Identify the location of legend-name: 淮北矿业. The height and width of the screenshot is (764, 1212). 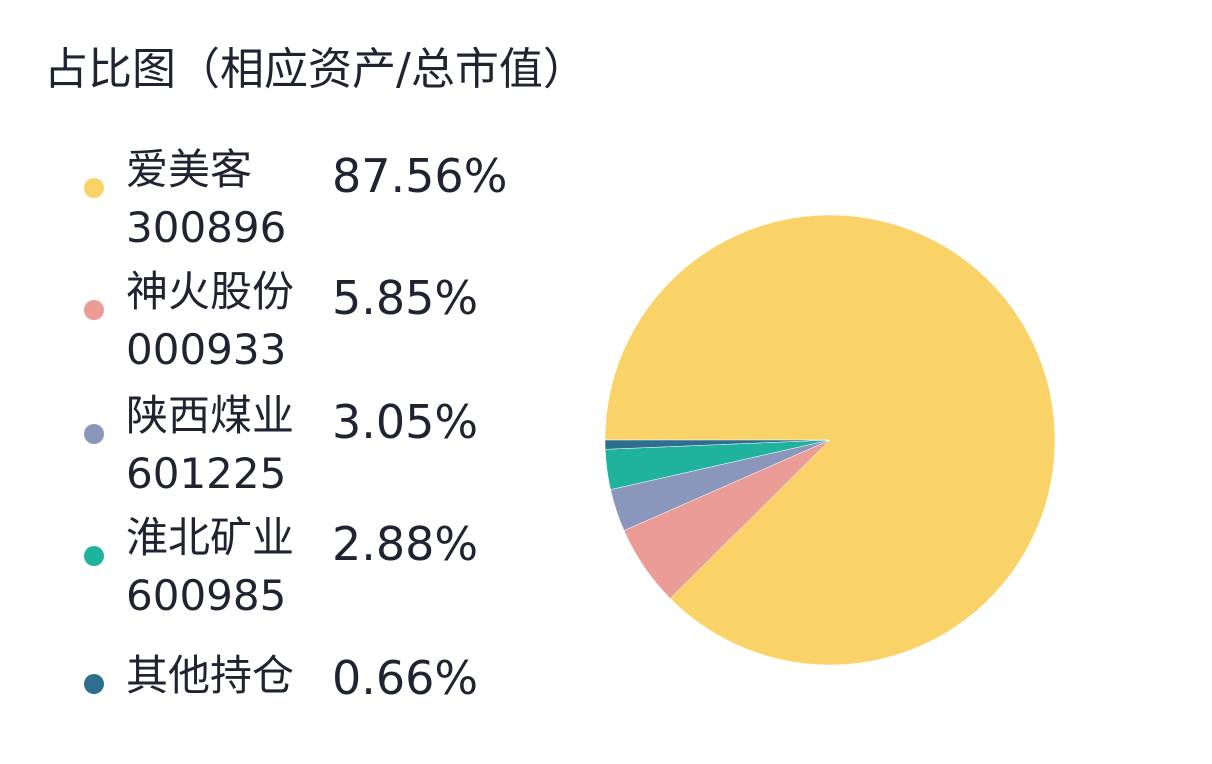
(210, 537).